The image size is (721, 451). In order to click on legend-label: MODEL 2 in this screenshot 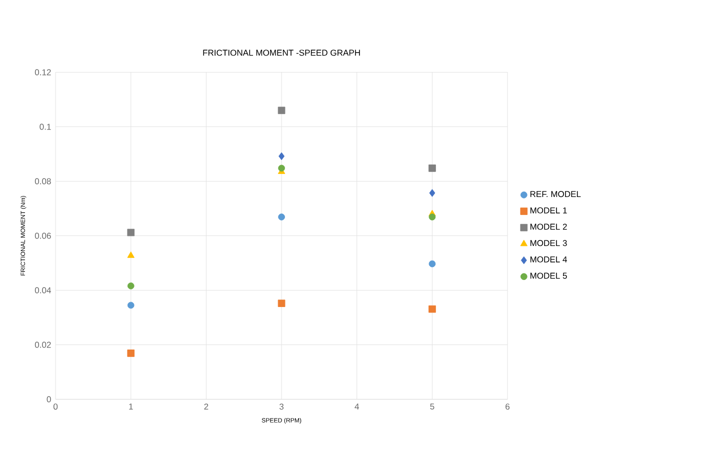, I will do `click(548, 227)`.